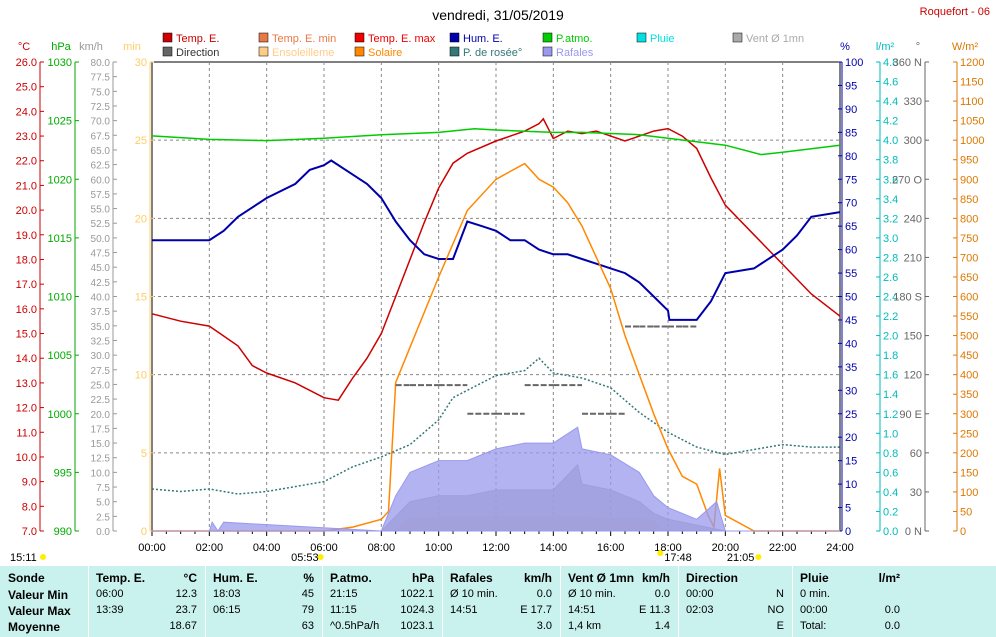  I want to click on wind-tick-label: 80.0, so click(101, 63).